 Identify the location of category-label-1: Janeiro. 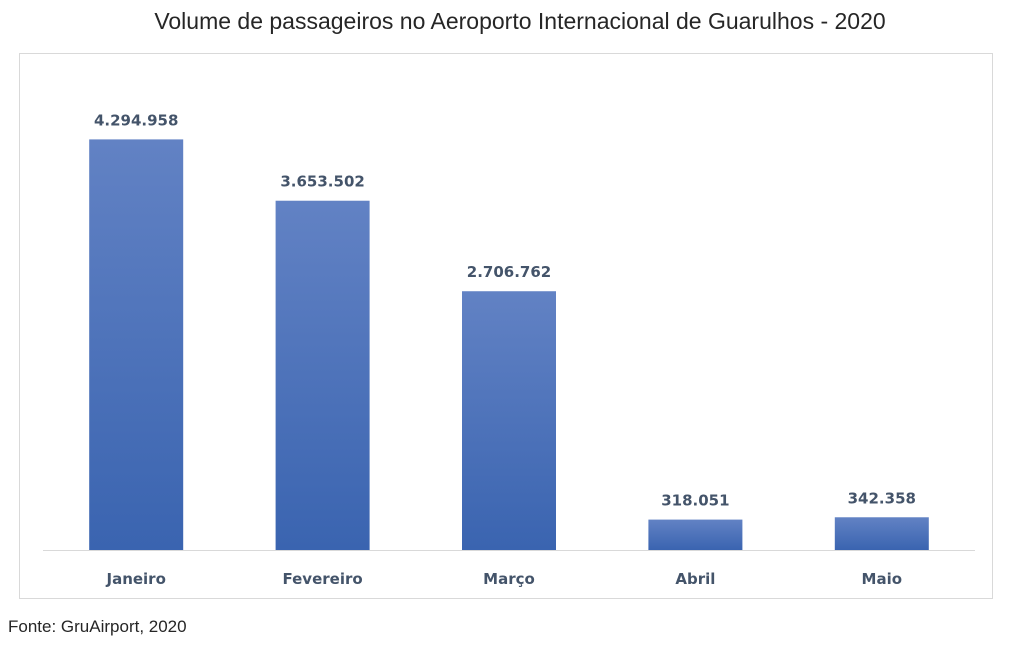
(135, 579).